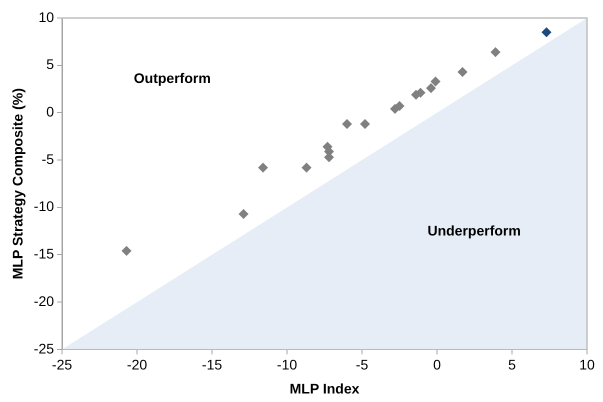  Describe the element at coordinates (44, 254) in the screenshot. I see `y-tick-label: -15` at that location.